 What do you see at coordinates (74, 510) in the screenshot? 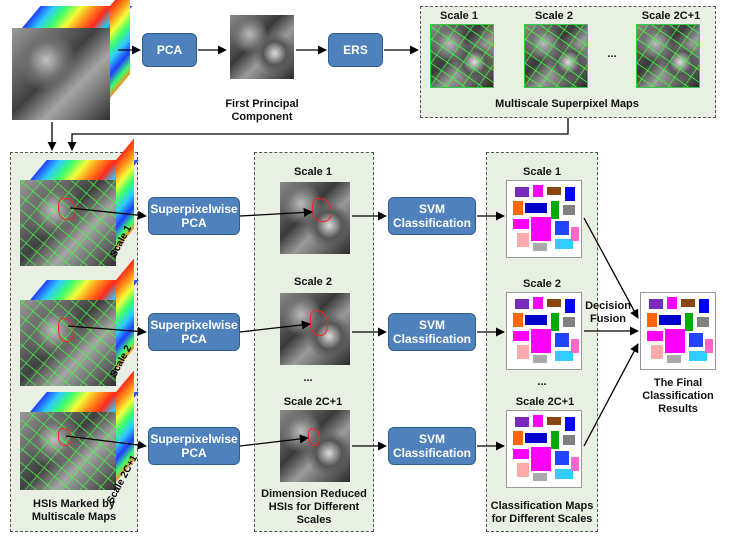
I see `hsis-marked-caption: HSIs Marked by Multiscale Maps` at bounding box center [74, 510].